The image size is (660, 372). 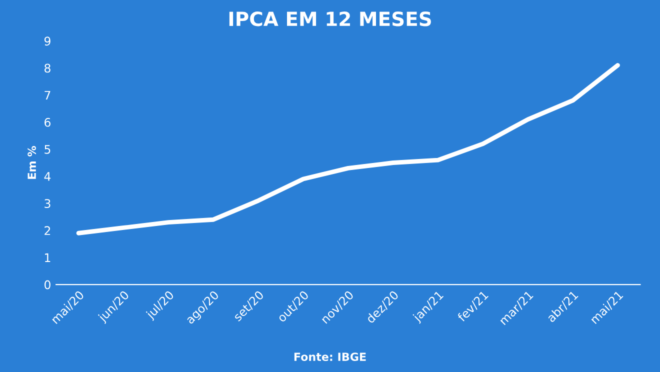 I want to click on y-tick-label: 9, so click(x=47, y=41).